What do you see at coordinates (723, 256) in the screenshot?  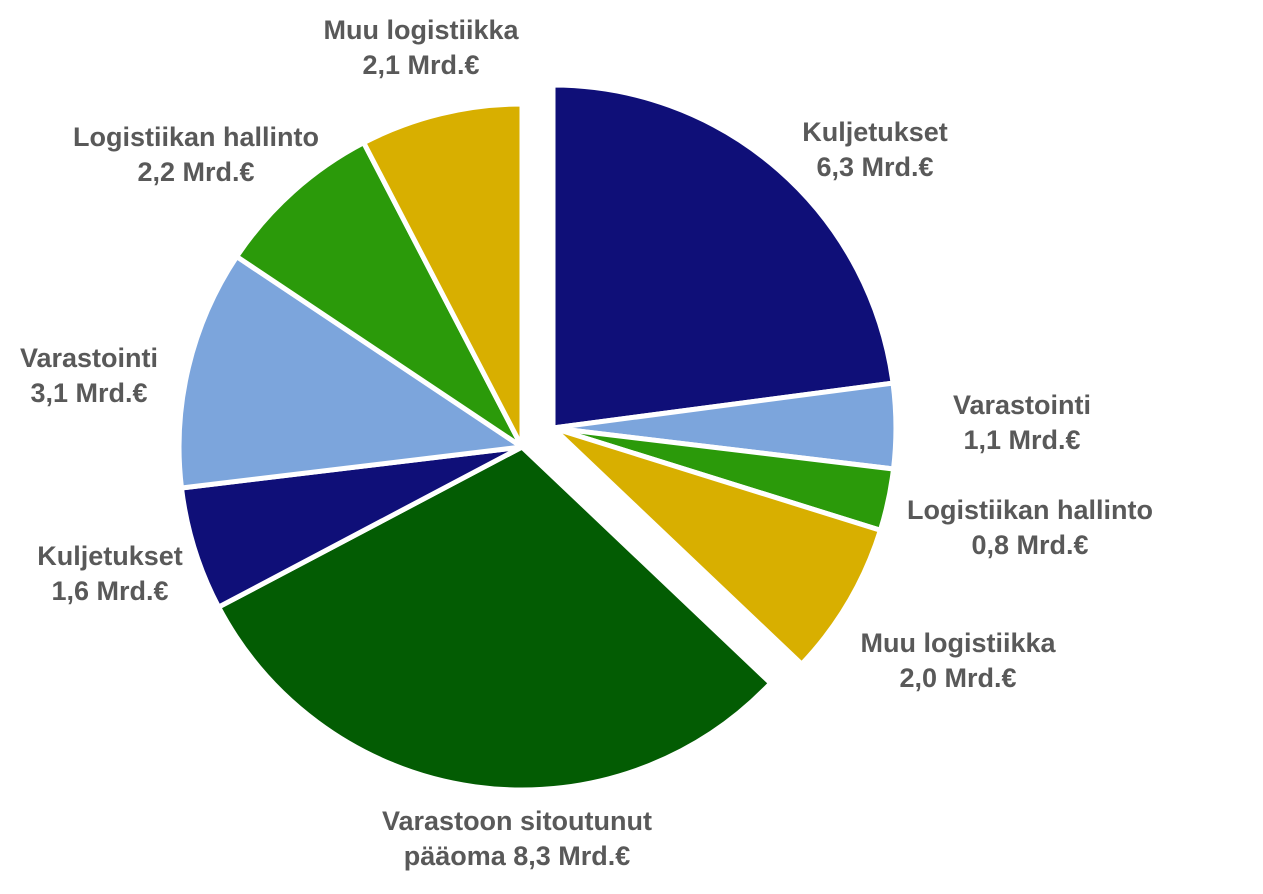 I see `pie-slice-0-kuljetukset` at bounding box center [723, 256].